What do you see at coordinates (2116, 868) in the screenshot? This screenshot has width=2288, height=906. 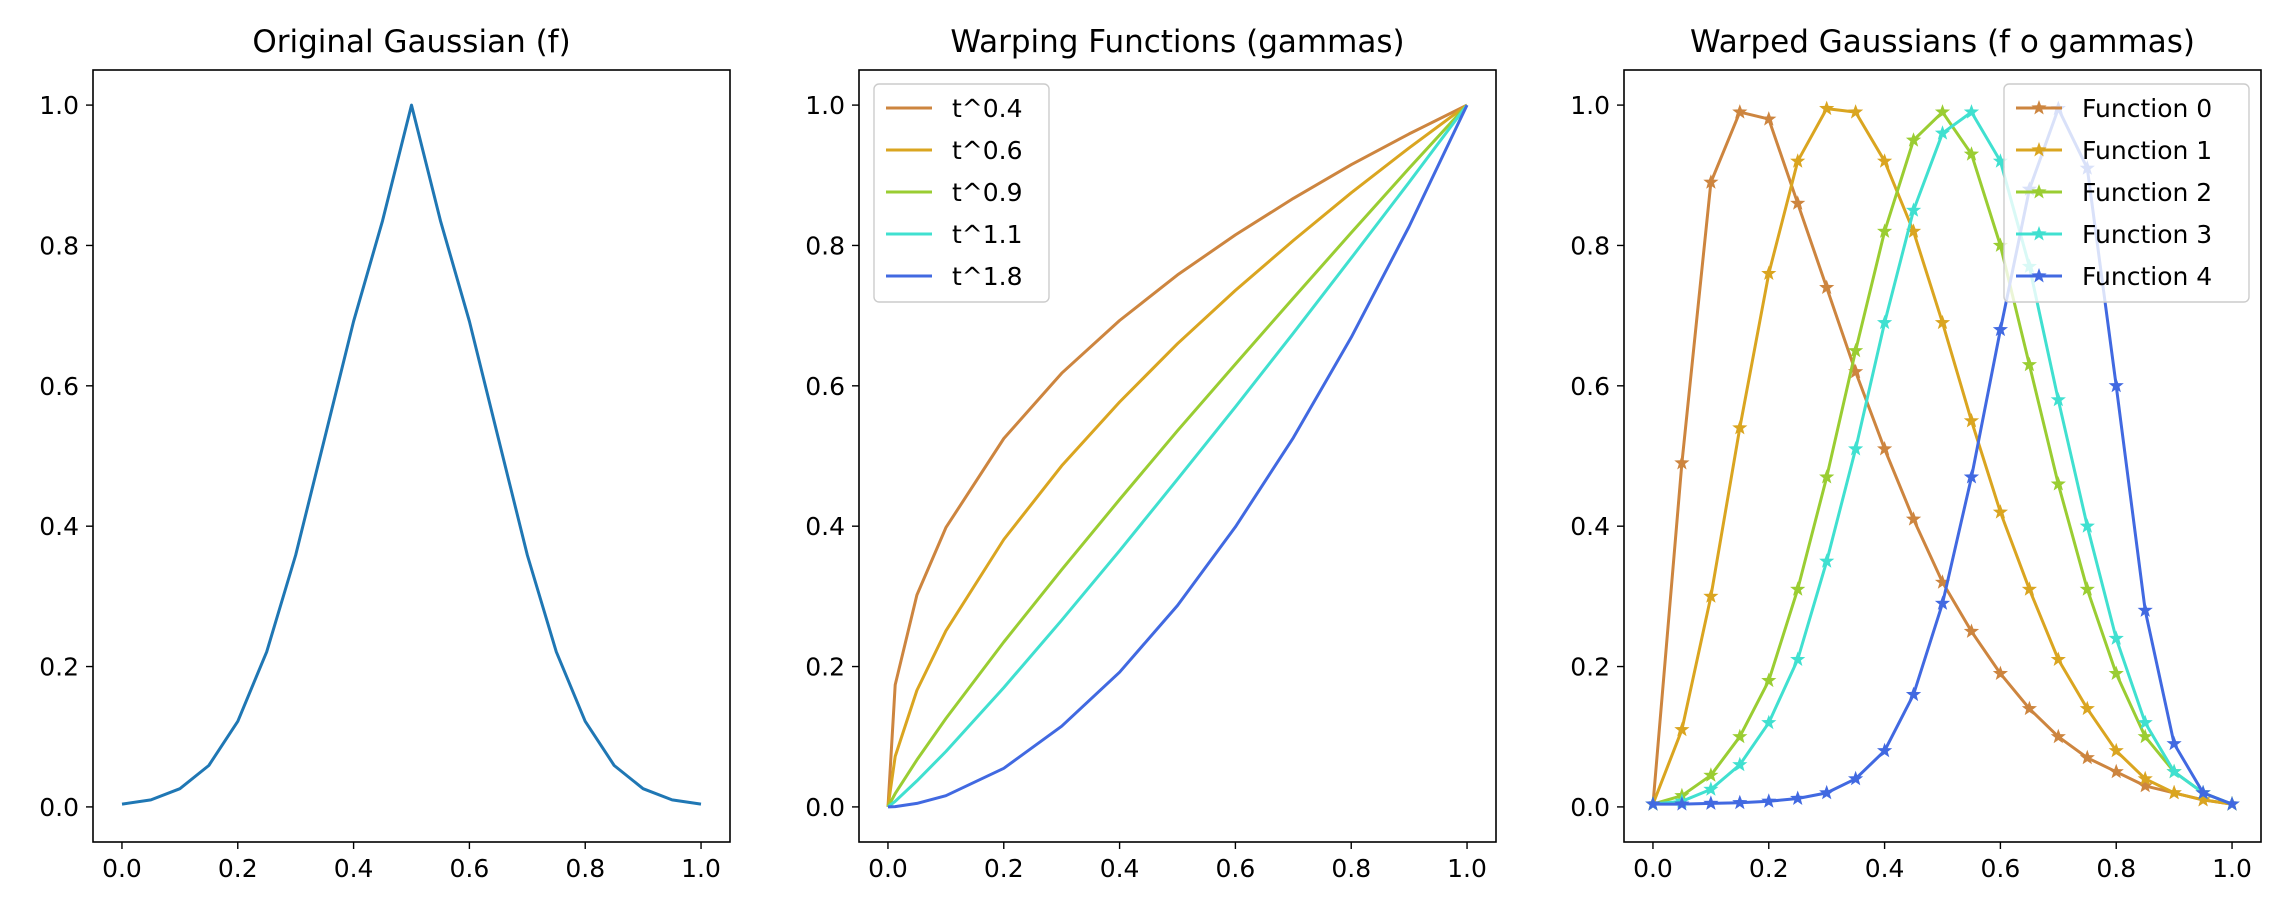 I see `x-tick-label: 0.8` at bounding box center [2116, 868].